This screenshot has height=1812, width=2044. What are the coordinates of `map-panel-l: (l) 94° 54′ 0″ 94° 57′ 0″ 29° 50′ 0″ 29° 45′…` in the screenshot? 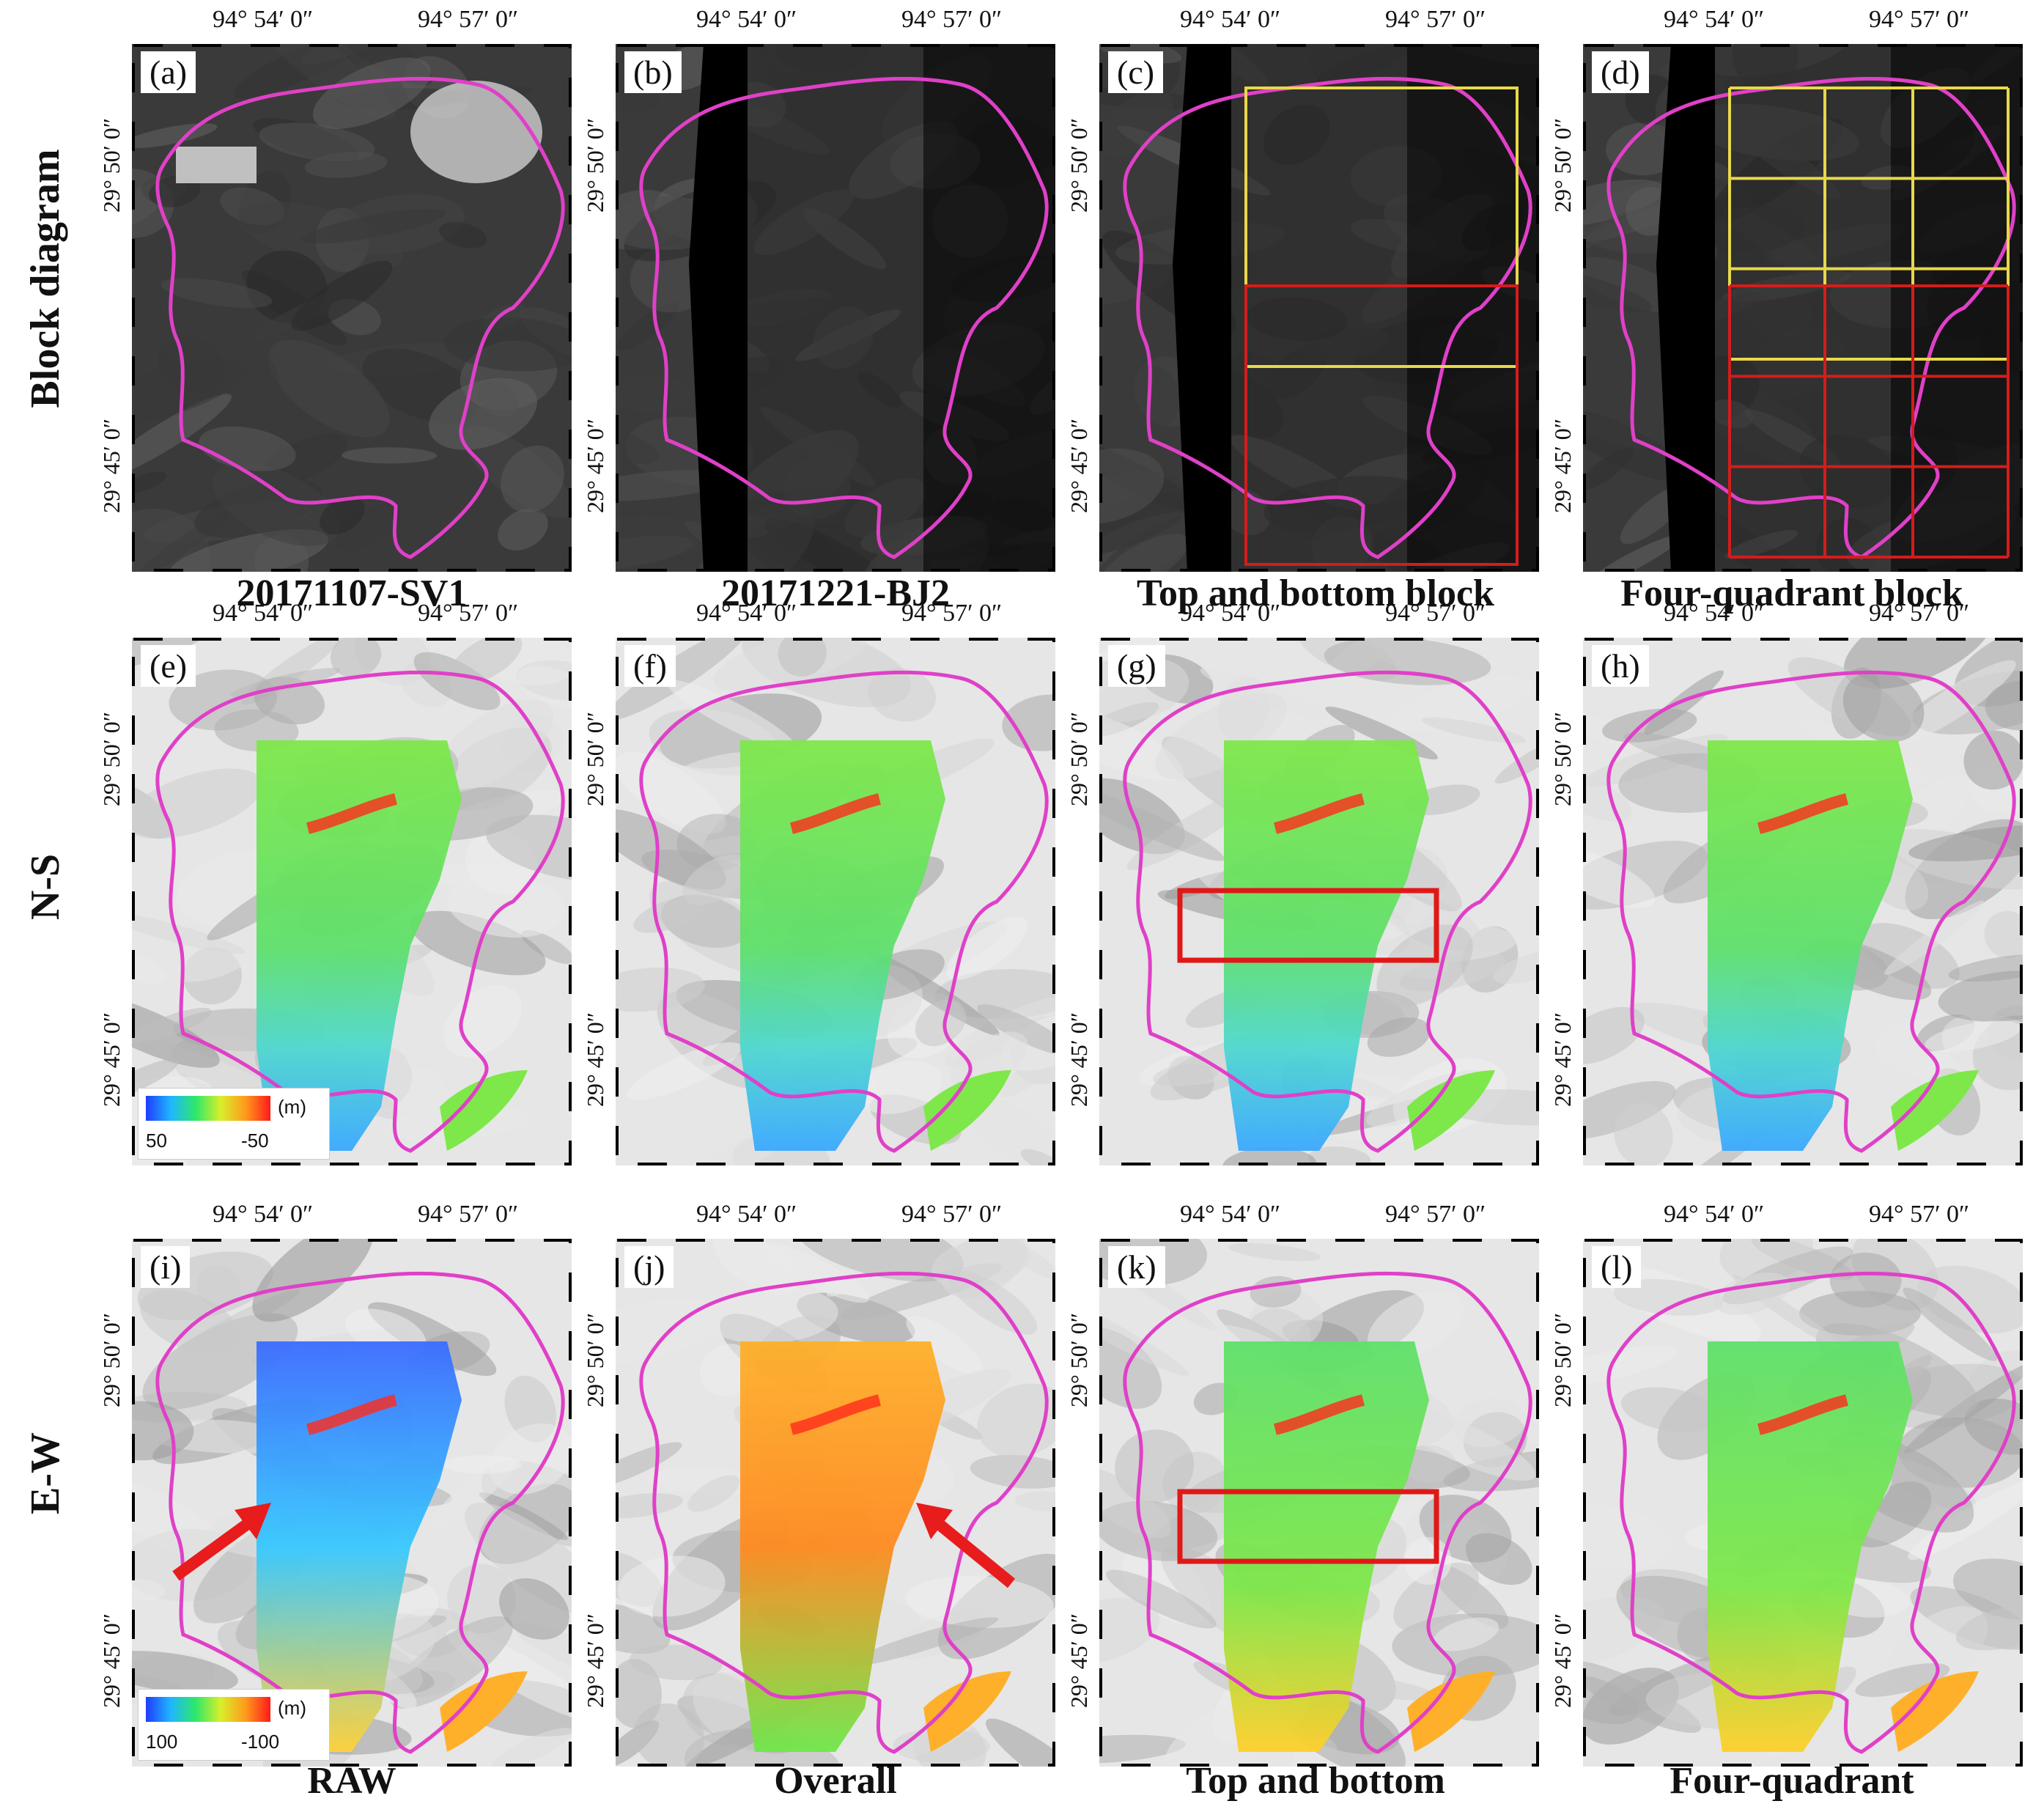 It's located at (1786, 1484).